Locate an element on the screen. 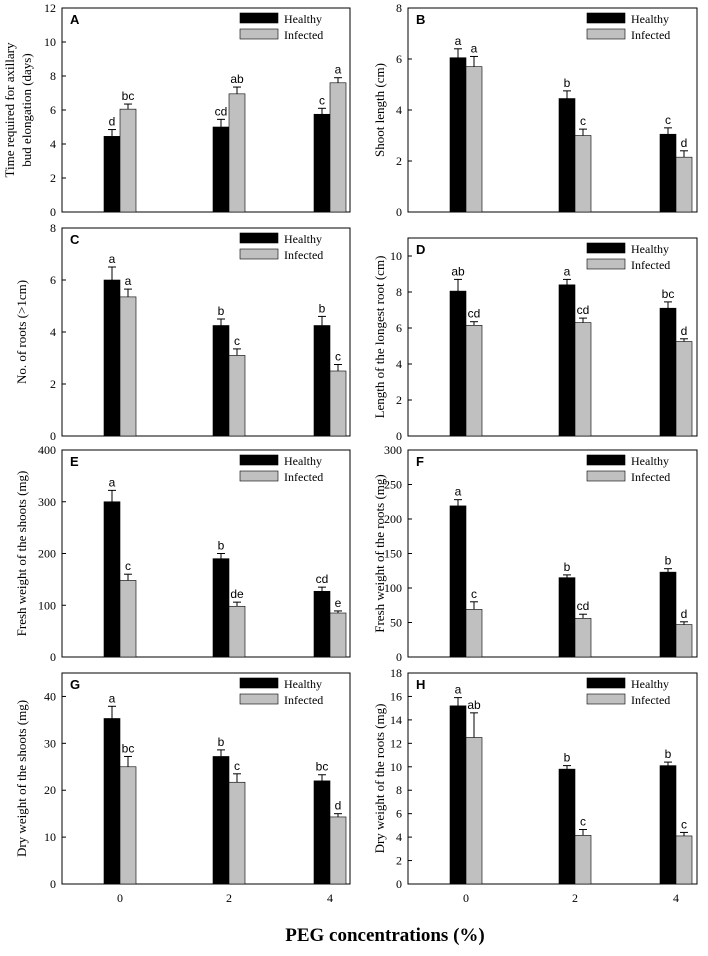  legend-swatch-f-healthy is located at coordinates (606, 460).